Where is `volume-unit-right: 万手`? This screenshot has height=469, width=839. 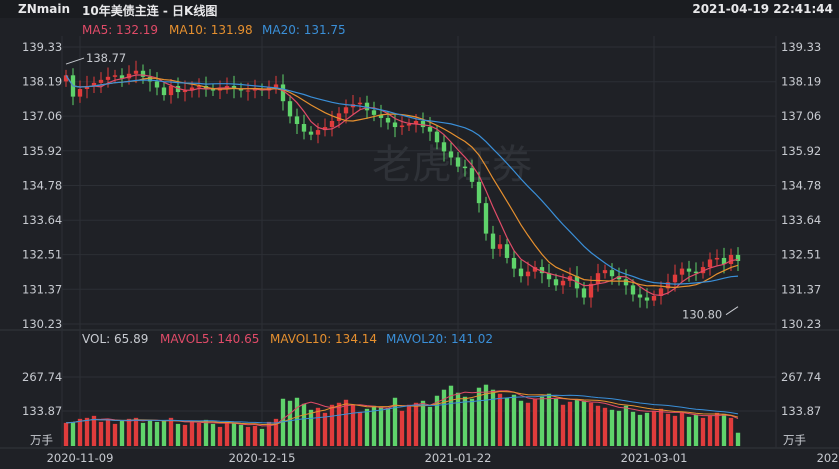 volume-unit-right: 万手 is located at coordinates (794, 440).